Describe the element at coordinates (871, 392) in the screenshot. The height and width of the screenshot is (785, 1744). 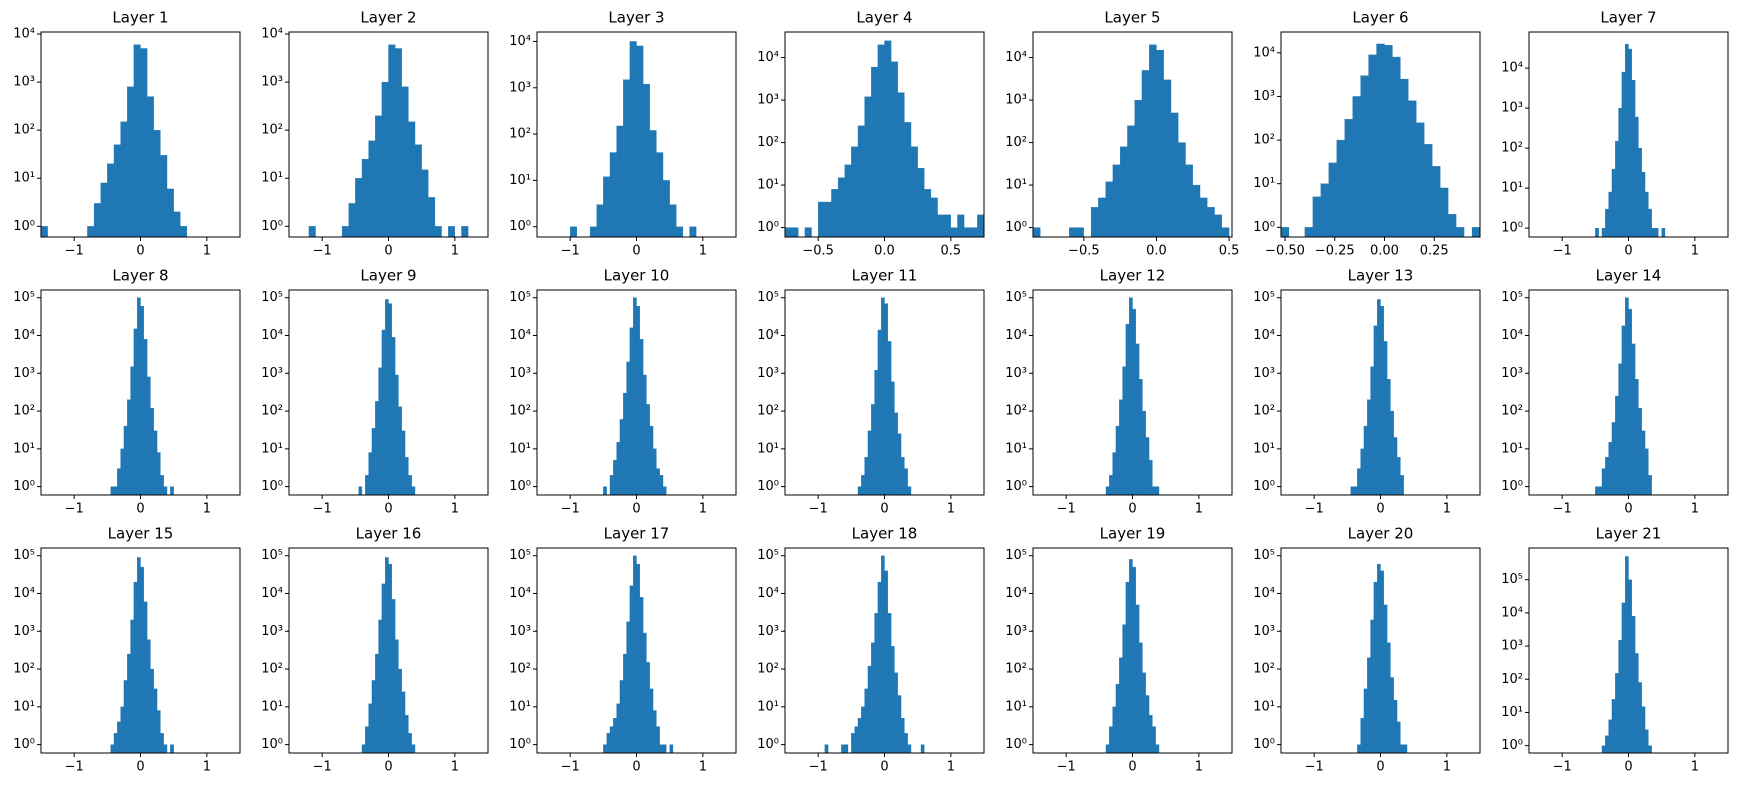
I see `panel: Layer 11 −1 0 1 10⁰ 10¹ 10² 10³ 10⁴ 10⁵` at that location.